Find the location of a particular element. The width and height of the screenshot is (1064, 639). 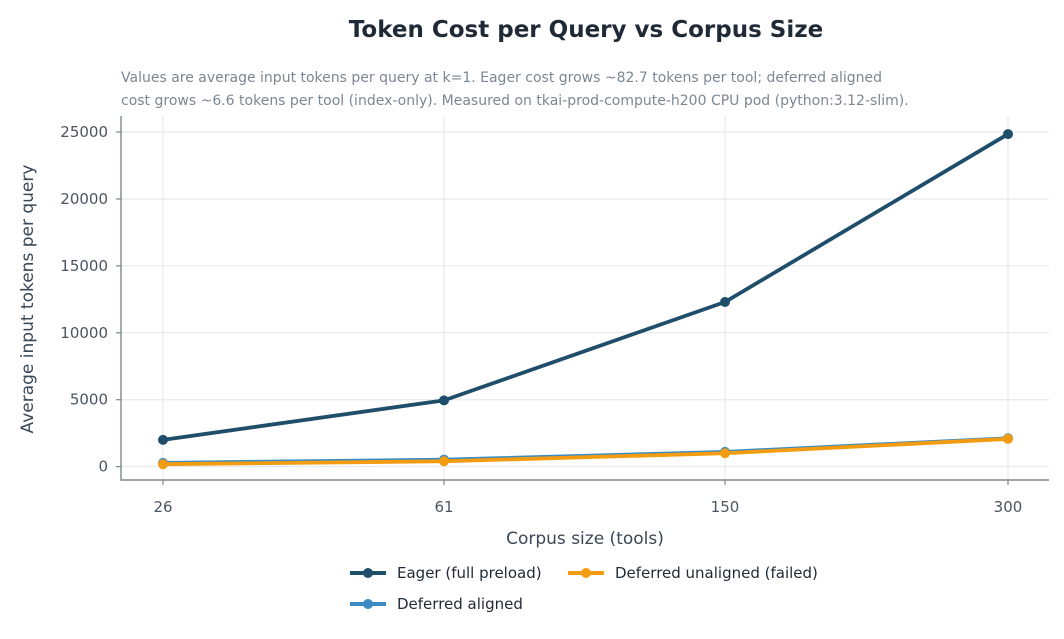

x-axis-label: Corpus size (tools) is located at coordinates (585, 539).